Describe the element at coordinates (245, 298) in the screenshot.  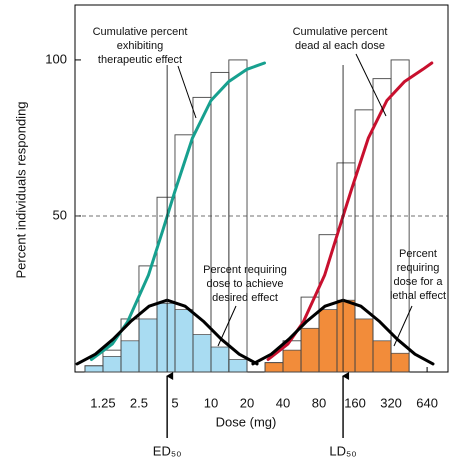
I see `annotation-text: desired effect` at that location.